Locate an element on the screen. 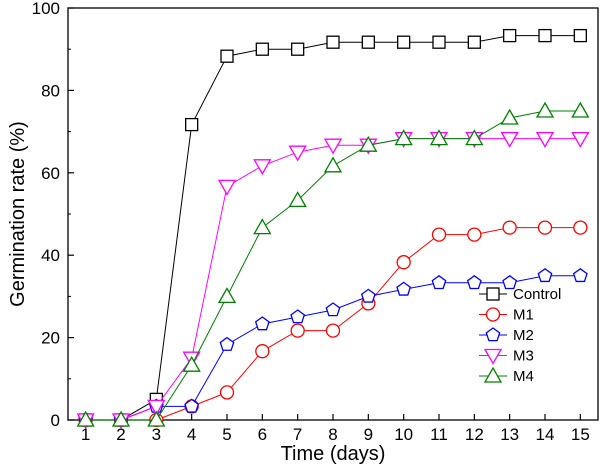 This screenshot has height=467, width=605. x-tick-label: 12 is located at coordinates (474, 434).